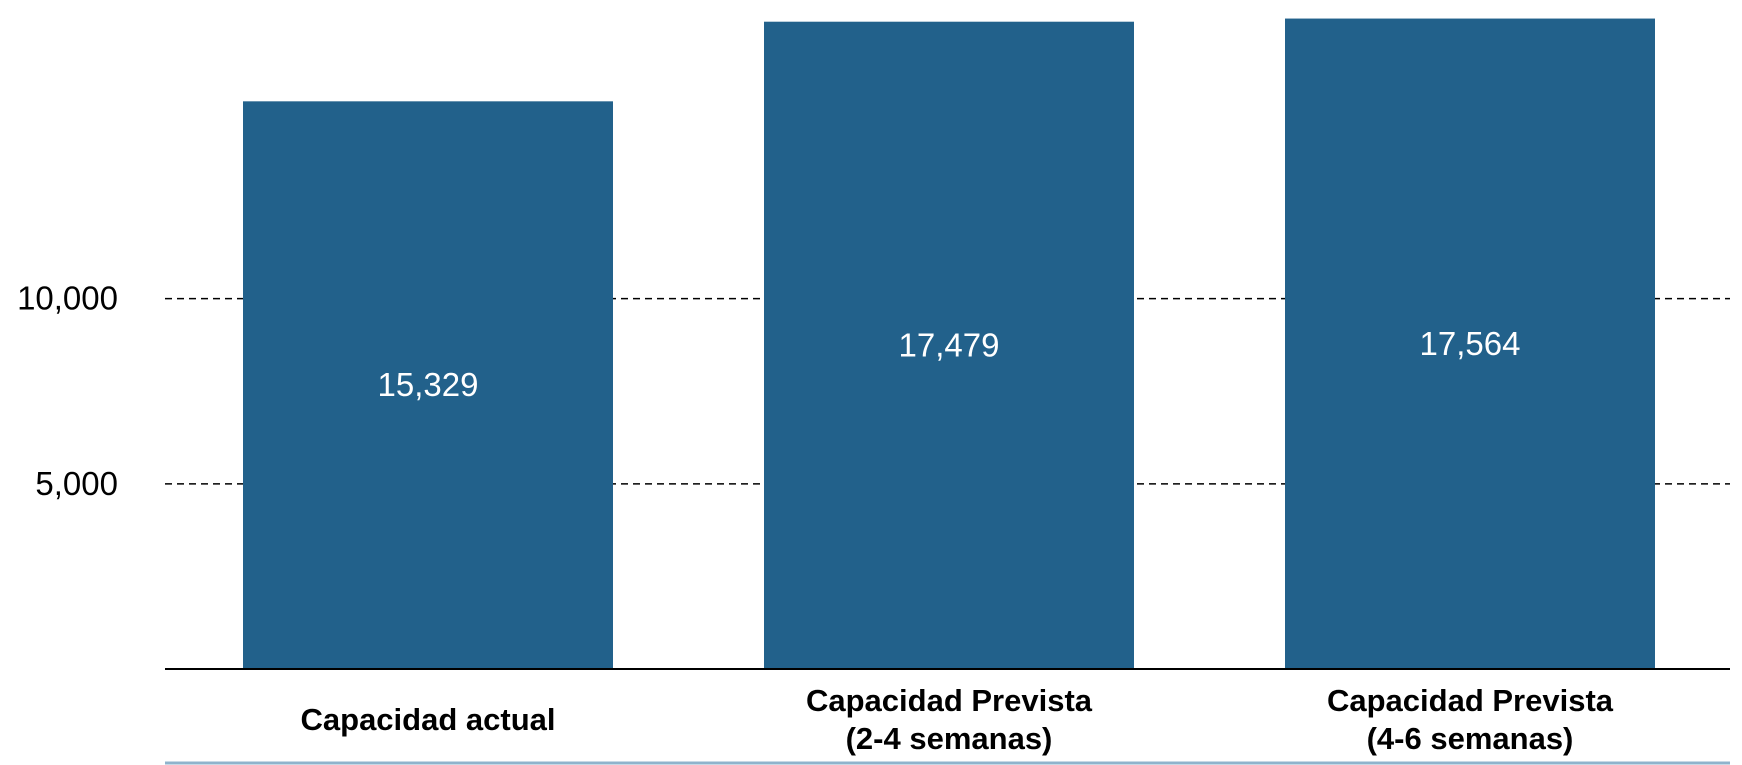 This screenshot has height=765, width=1742. I want to click on y-tick-label: 10,000, so click(67, 298).